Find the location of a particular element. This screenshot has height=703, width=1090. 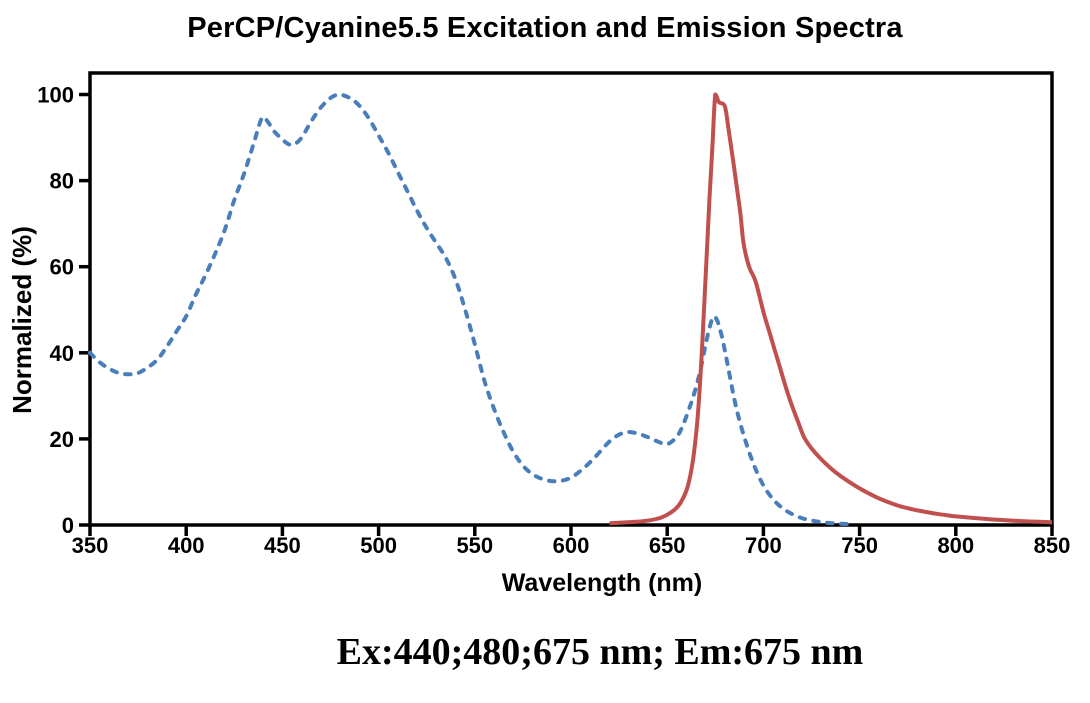

x-tick-label: 800 is located at coordinates (955, 545).